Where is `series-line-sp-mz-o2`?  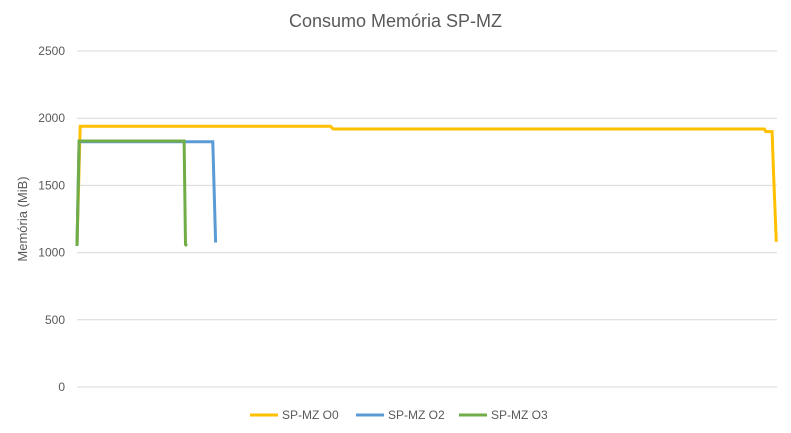 series-line-sp-mz-o2 is located at coordinates (146, 193).